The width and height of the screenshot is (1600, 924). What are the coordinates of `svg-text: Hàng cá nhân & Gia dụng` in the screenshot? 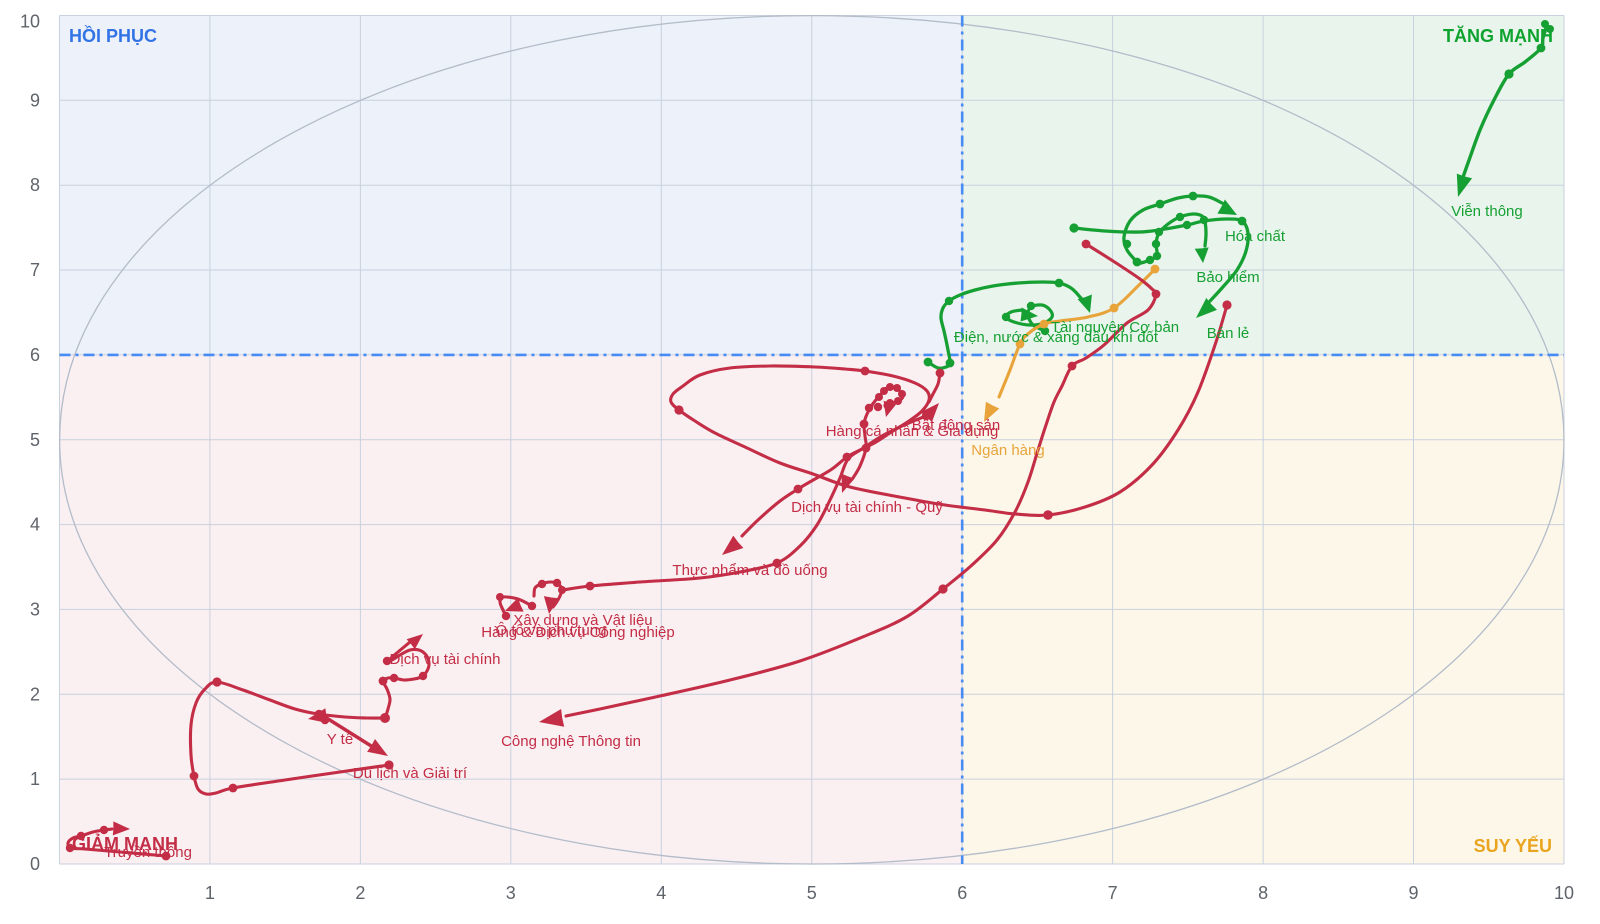 It's located at (912, 431).